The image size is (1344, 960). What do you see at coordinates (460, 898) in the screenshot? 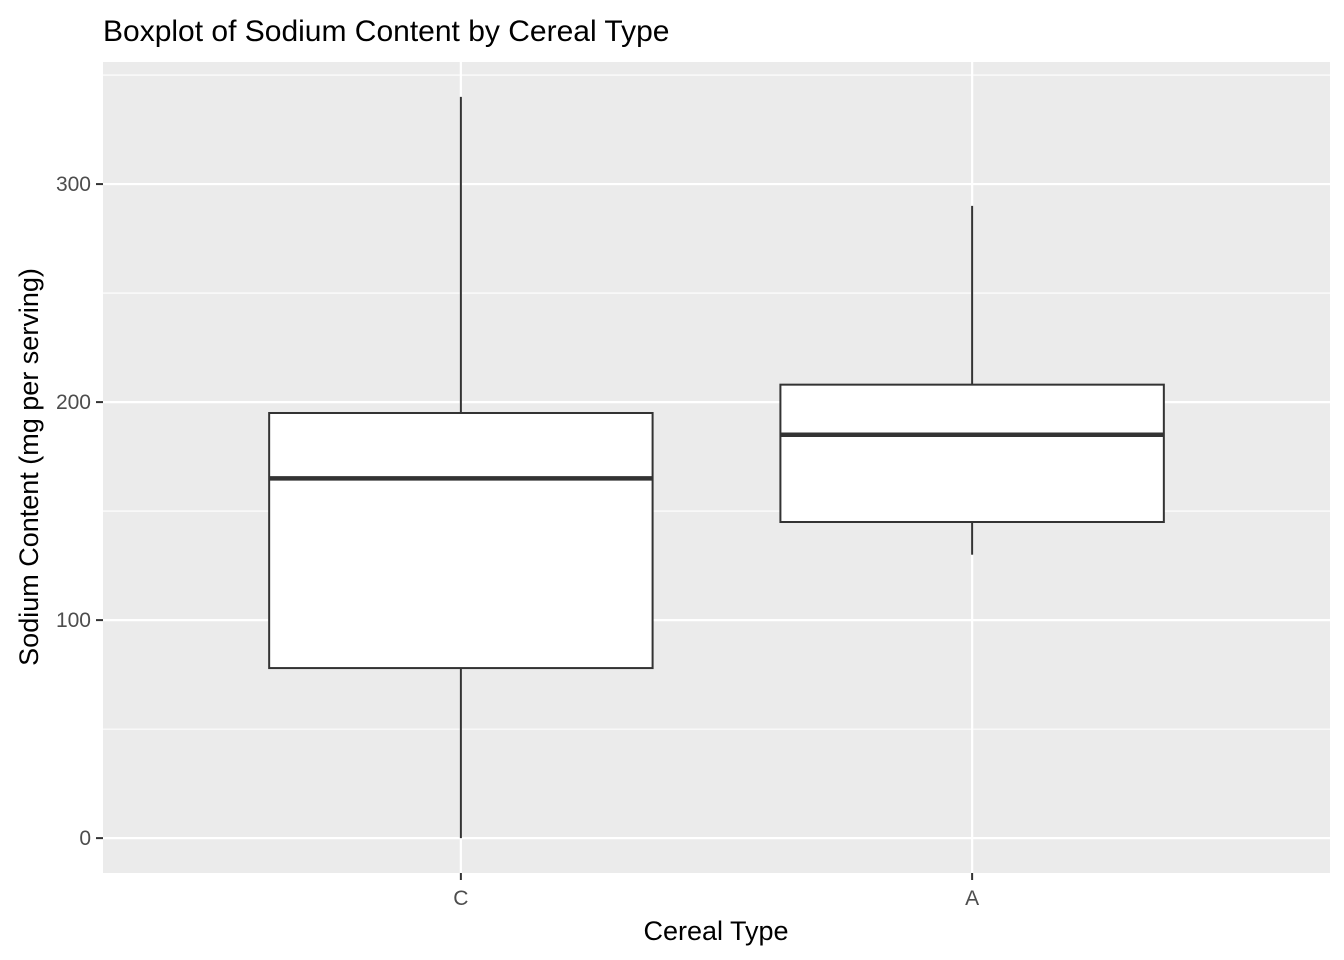
I see `x-tick-label: C` at bounding box center [460, 898].